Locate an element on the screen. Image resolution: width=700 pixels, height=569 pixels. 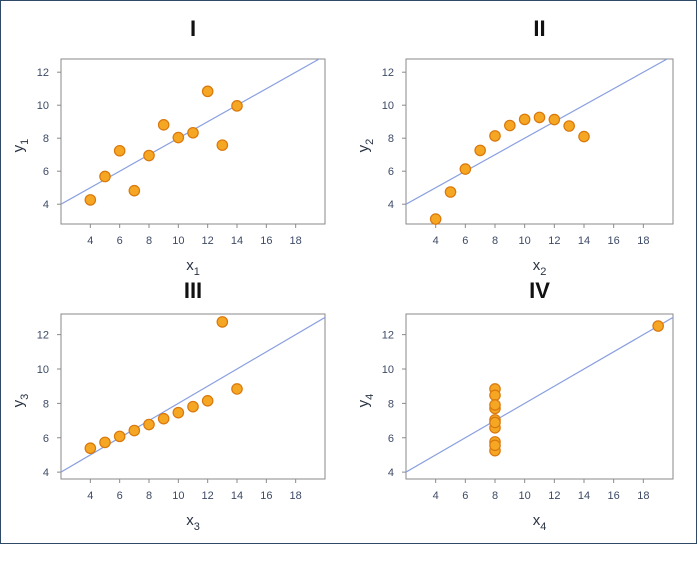
panel-title: II is located at coordinates (539, 28).